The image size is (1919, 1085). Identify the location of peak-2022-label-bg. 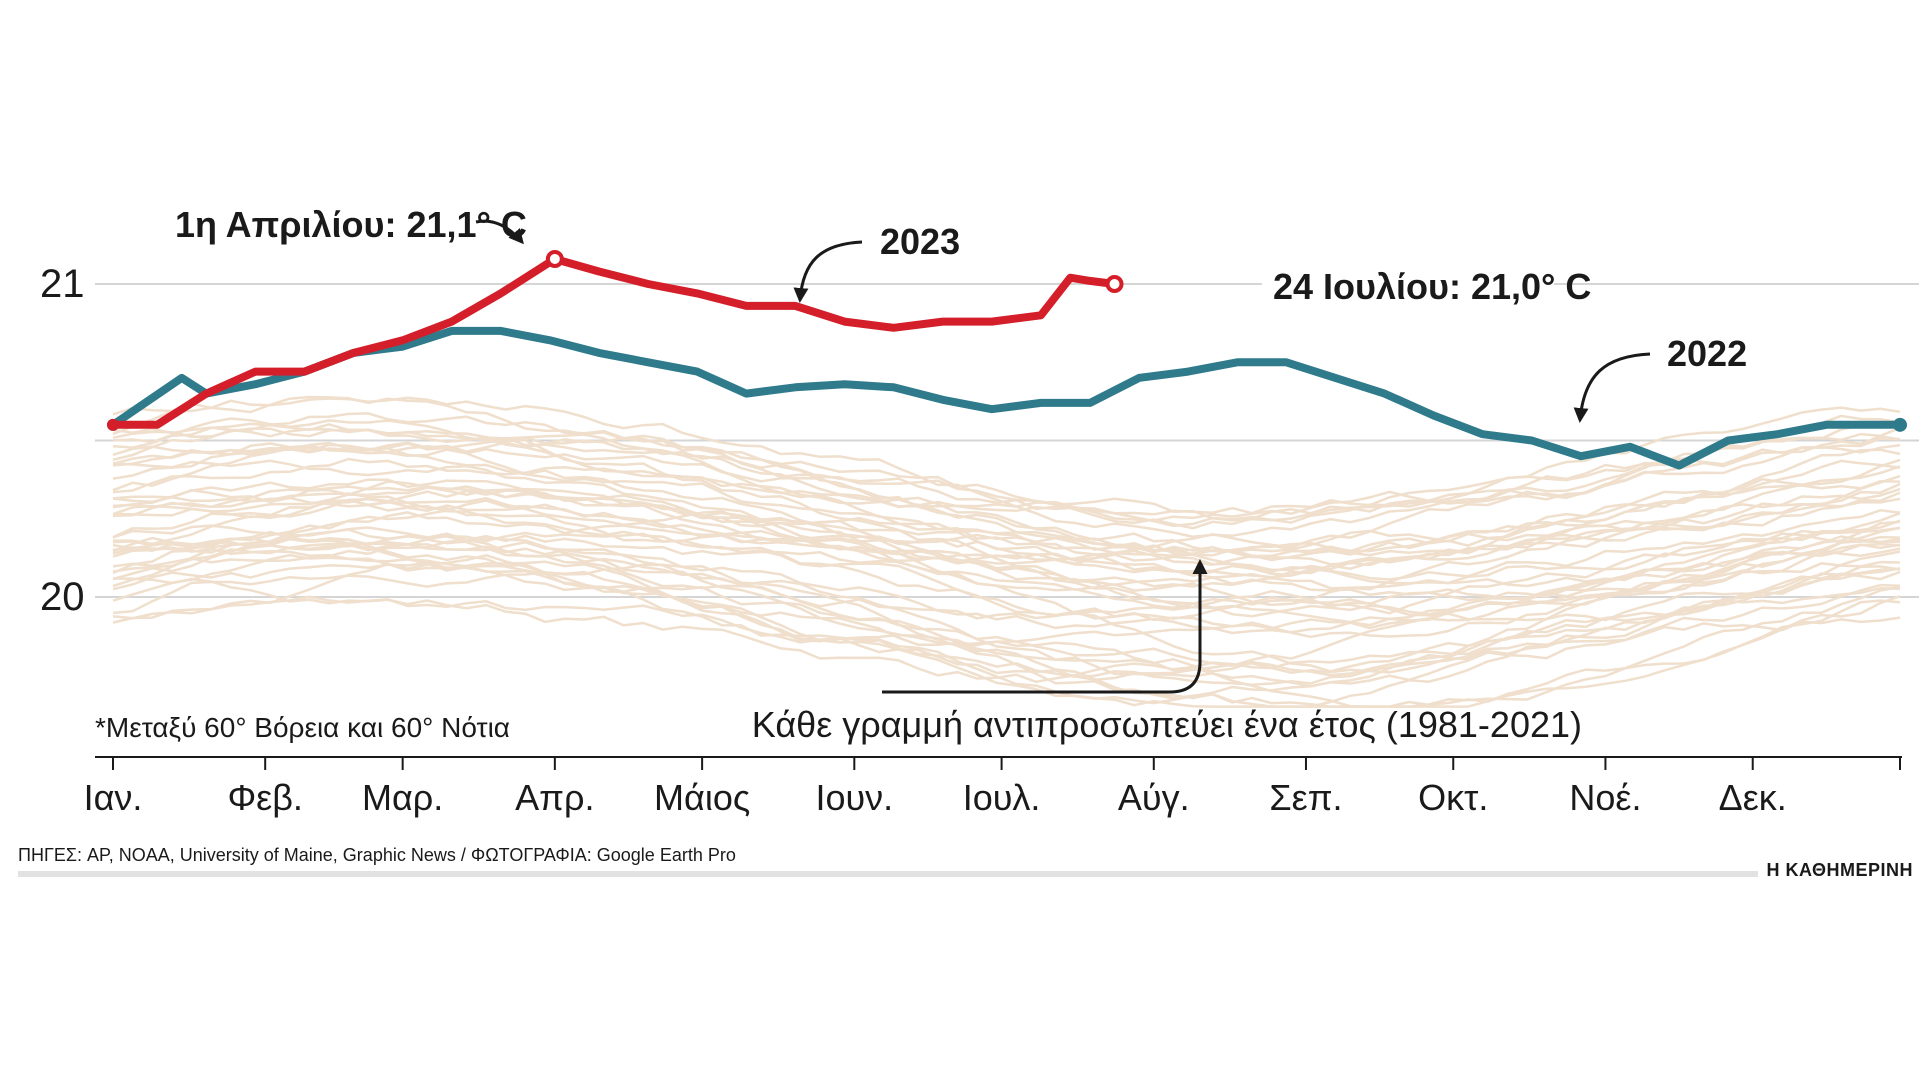
(1408, 285).